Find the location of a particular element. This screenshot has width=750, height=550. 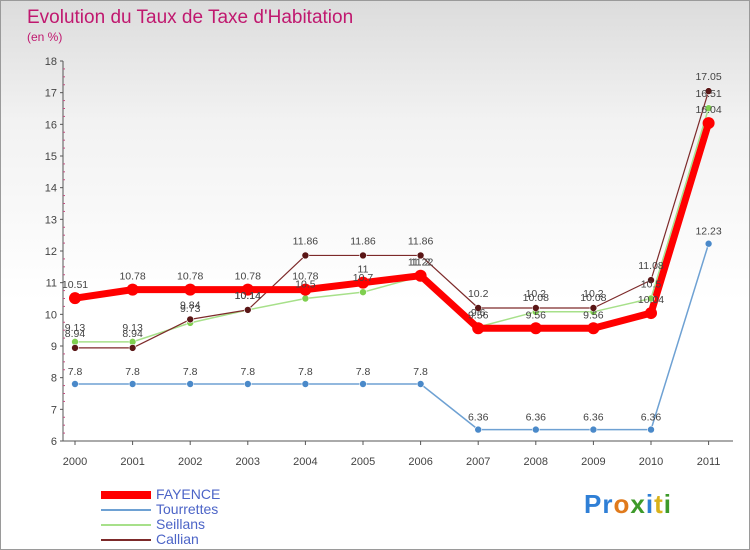

legend-label: FAYENCE is located at coordinates (188, 494).